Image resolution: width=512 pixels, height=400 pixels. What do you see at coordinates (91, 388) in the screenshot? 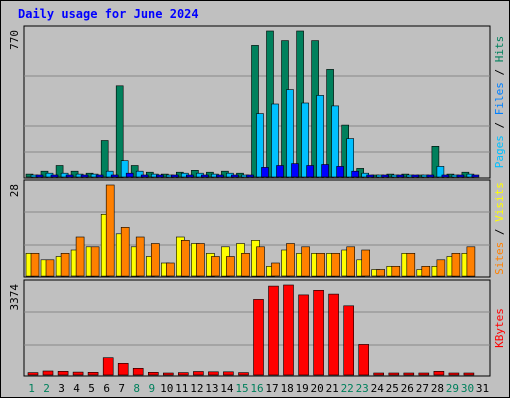
I see `x-tick-label: 5` at bounding box center [91, 388].